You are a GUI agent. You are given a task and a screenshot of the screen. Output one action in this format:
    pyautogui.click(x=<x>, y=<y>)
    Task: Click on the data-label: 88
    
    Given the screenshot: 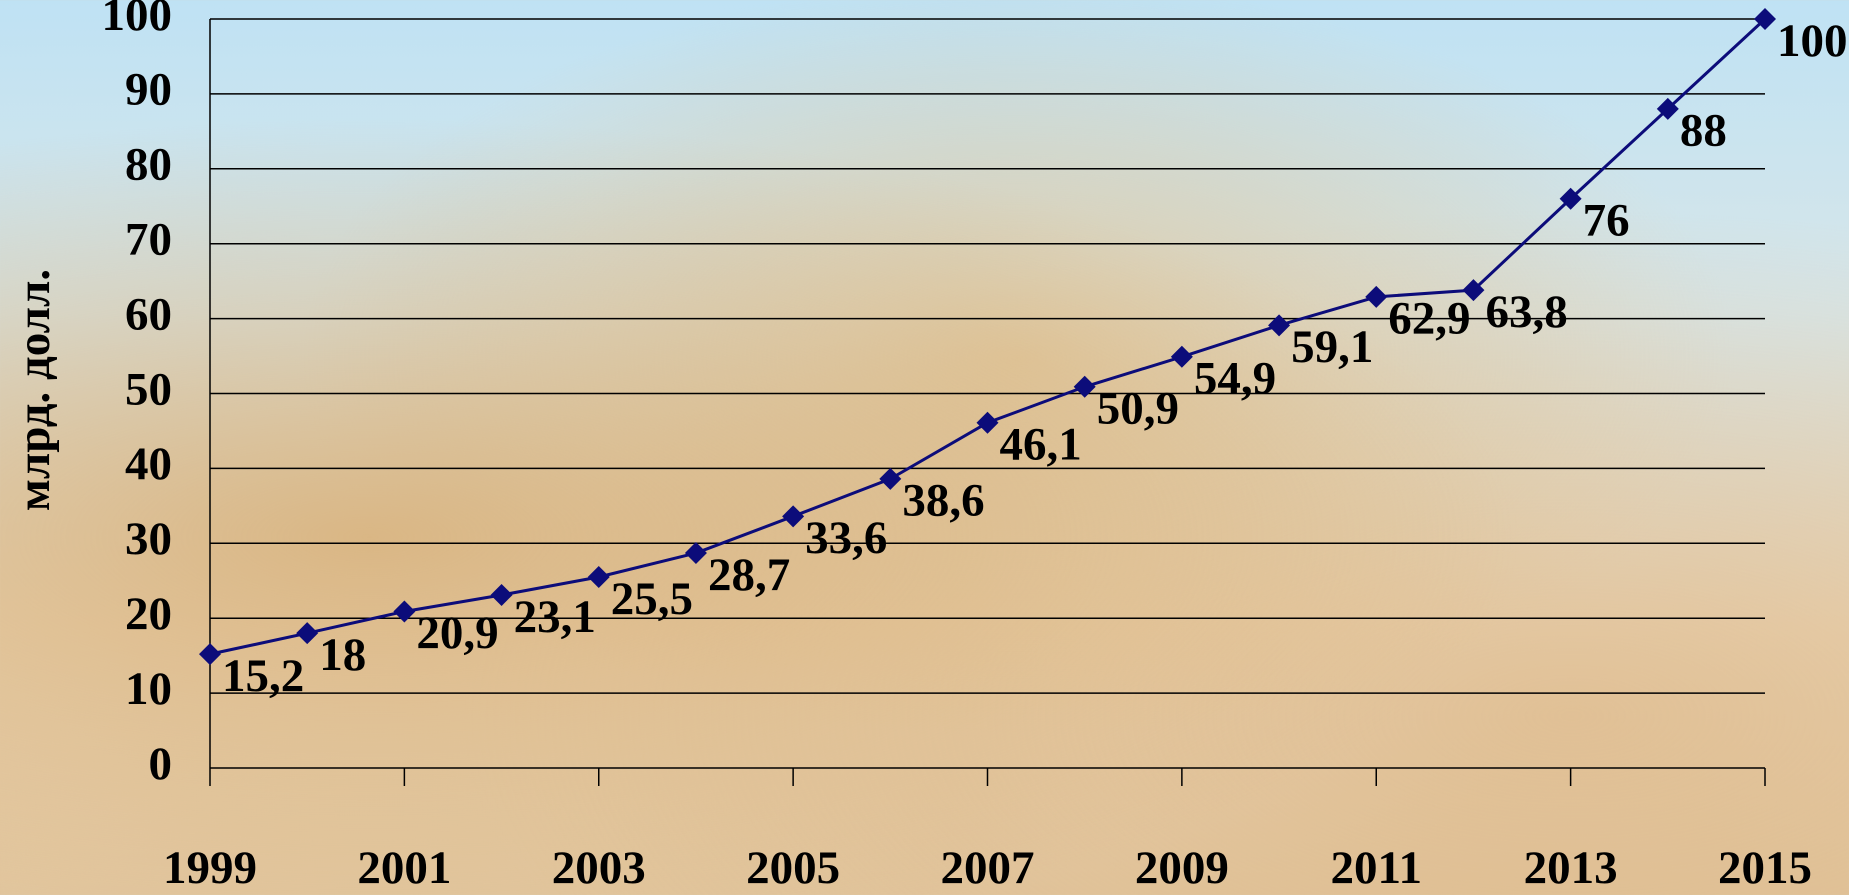 What is the action you would take?
    pyautogui.click(x=1703, y=131)
    